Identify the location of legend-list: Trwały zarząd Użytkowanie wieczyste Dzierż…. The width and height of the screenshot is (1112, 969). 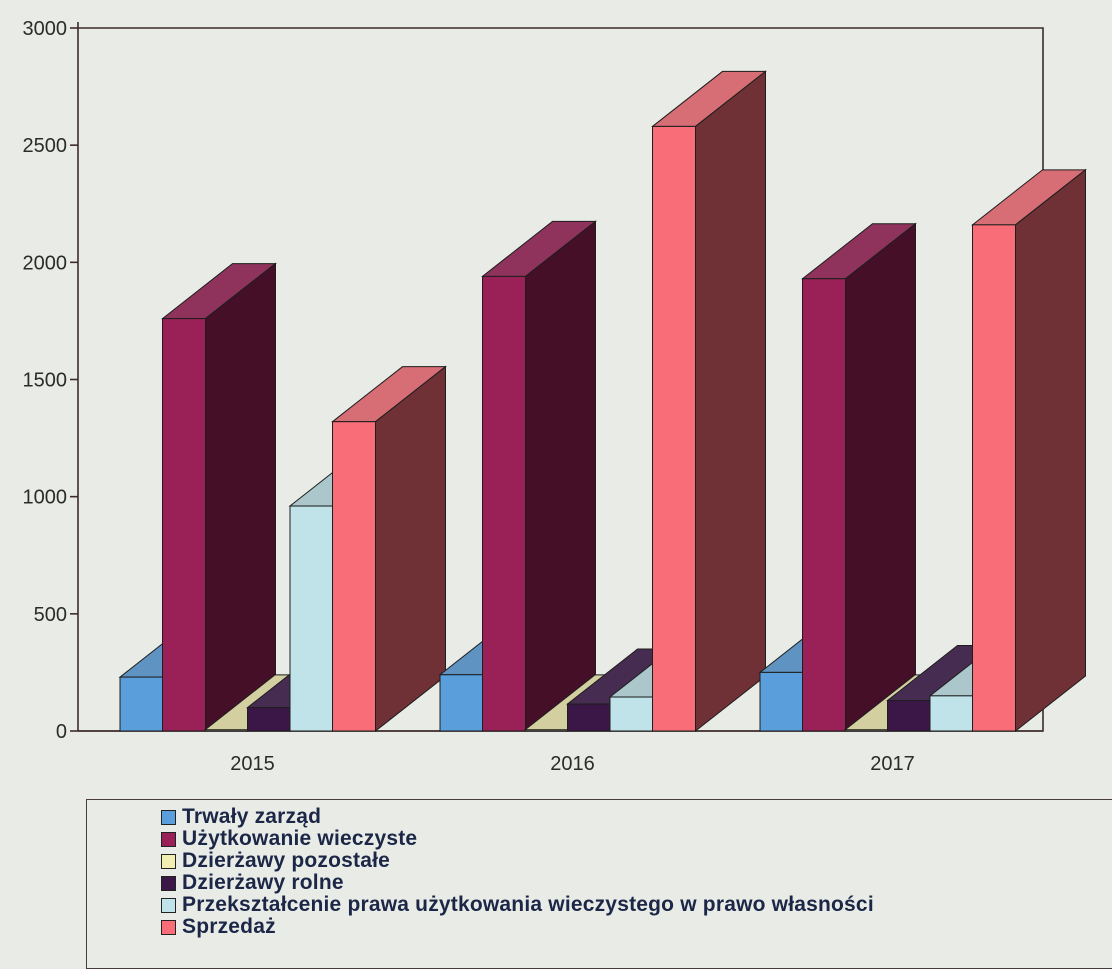
(517, 872).